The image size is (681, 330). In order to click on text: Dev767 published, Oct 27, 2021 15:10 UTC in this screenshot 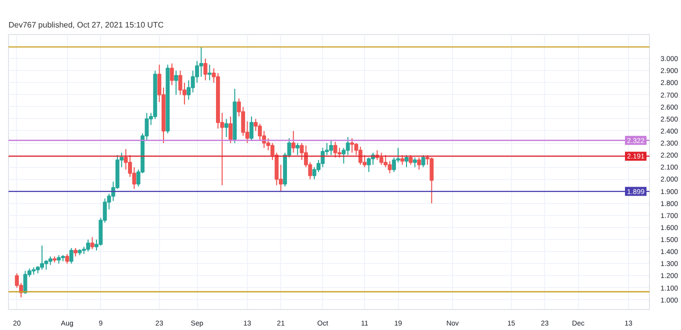, I will do `click(86, 25)`.